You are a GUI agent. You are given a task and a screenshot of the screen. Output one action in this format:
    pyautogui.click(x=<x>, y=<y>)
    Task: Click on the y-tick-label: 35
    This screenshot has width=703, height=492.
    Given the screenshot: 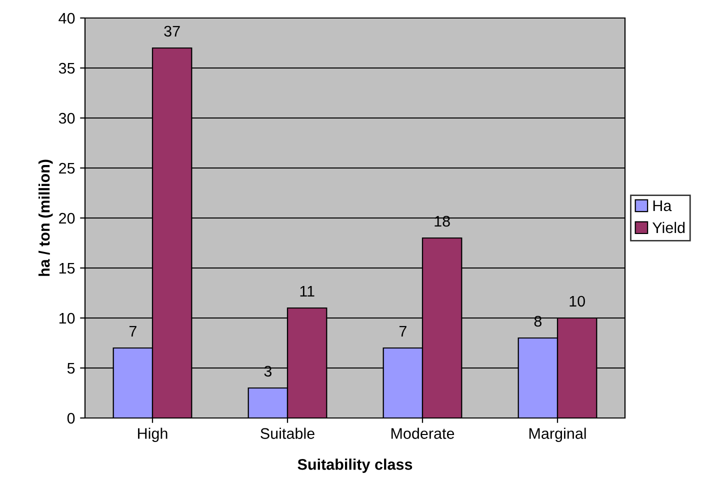 What is the action you would take?
    pyautogui.click(x=66, y=68)
    